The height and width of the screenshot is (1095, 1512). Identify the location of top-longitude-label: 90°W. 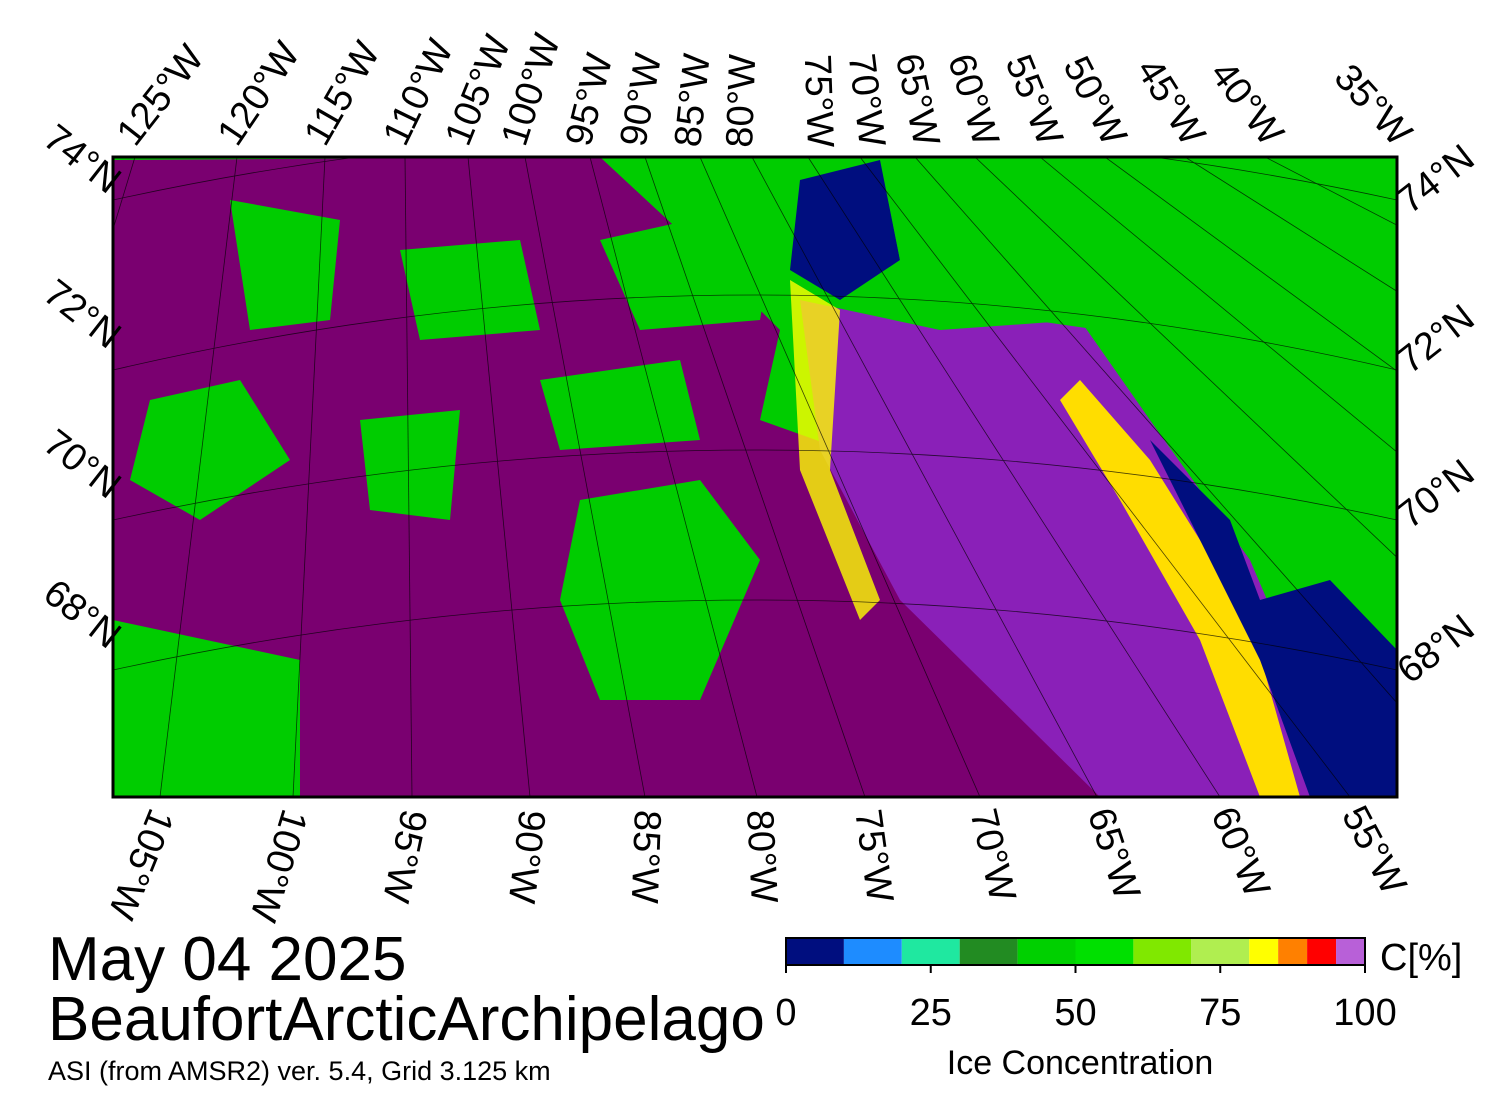
(642, 99).